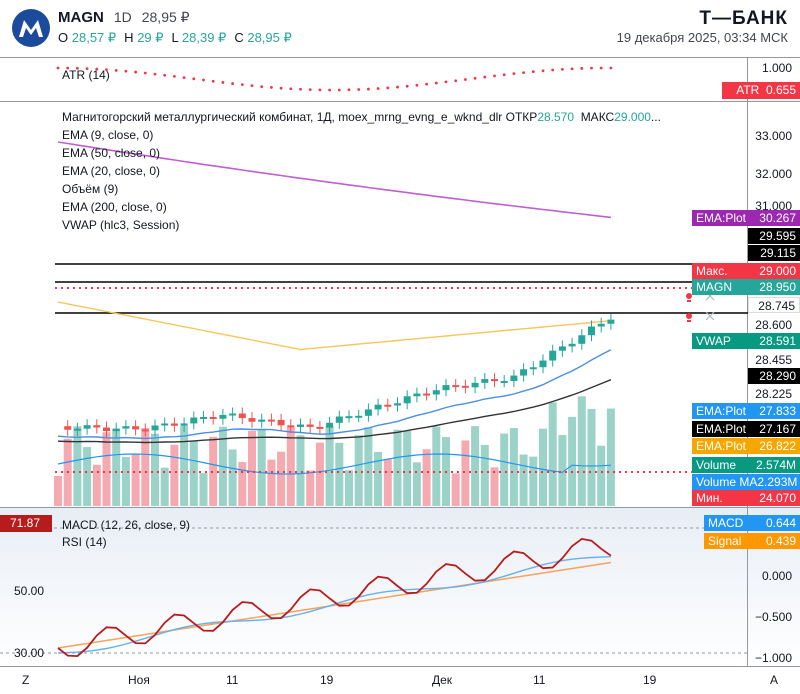  I want to click on ohlc-line: O 28,57 ₽ H 29 ₽ L 28,39 ₽ C 28,95 ₽, so click(175, 38).